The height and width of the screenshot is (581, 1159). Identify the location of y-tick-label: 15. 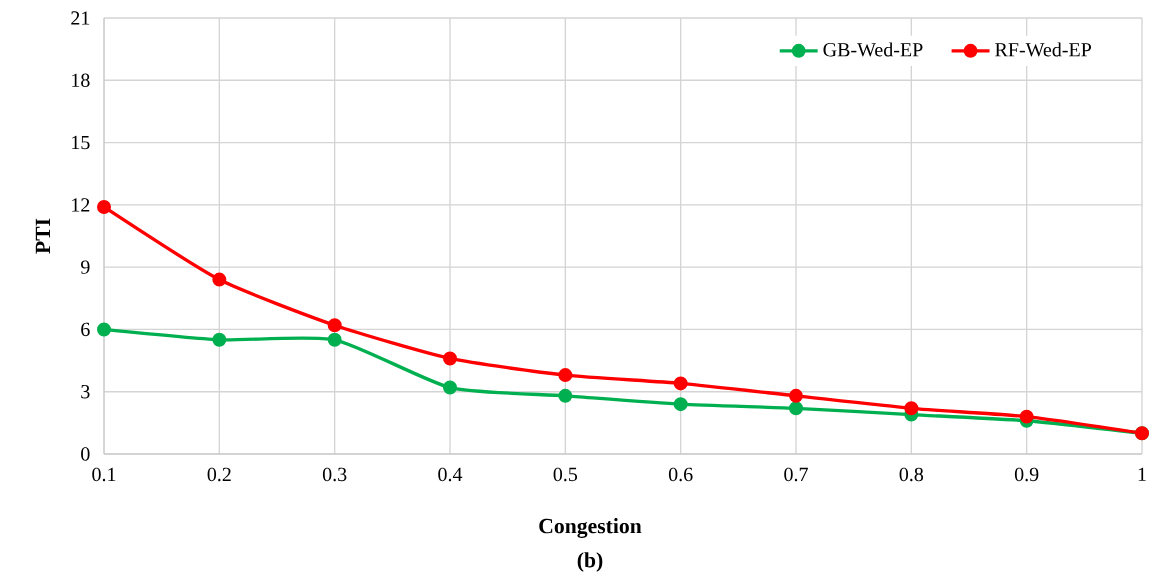
(81, 142).